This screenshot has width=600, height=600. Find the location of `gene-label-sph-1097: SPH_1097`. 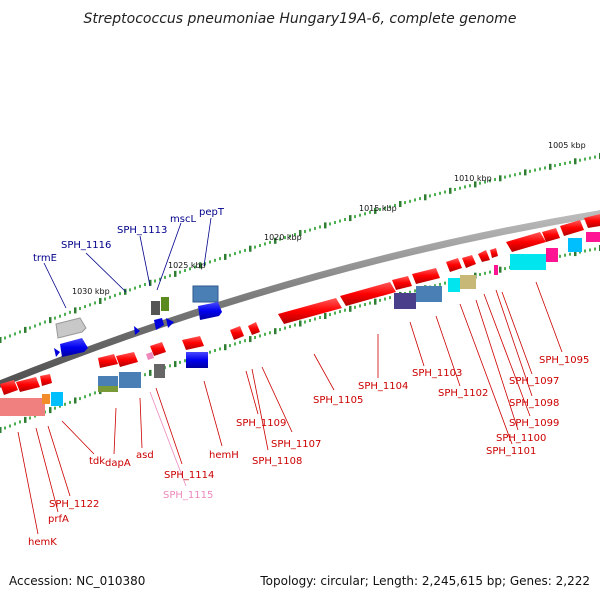

gene-label-sph-1097: SPH_1097 is located at coordinates (534, 381).